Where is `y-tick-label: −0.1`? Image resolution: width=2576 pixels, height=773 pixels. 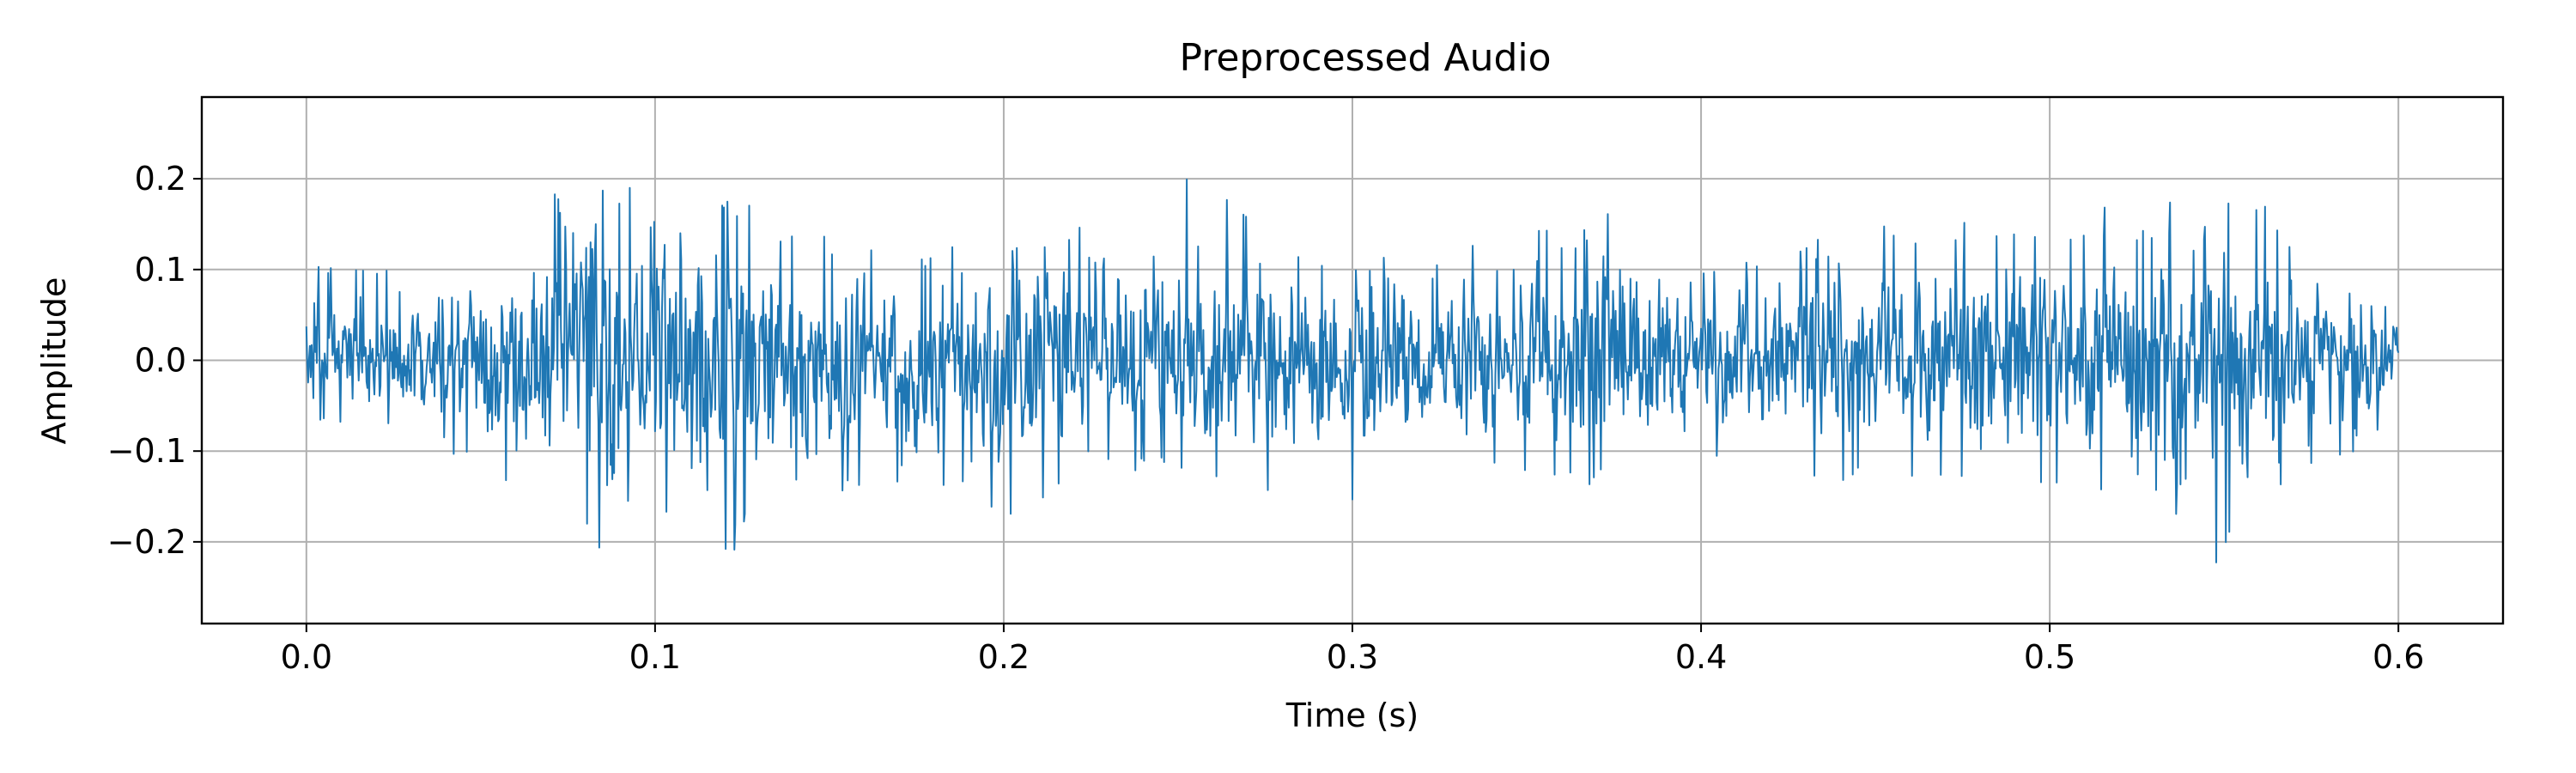
y-tick-label: −0.1 is located at coordinates (146, 451).